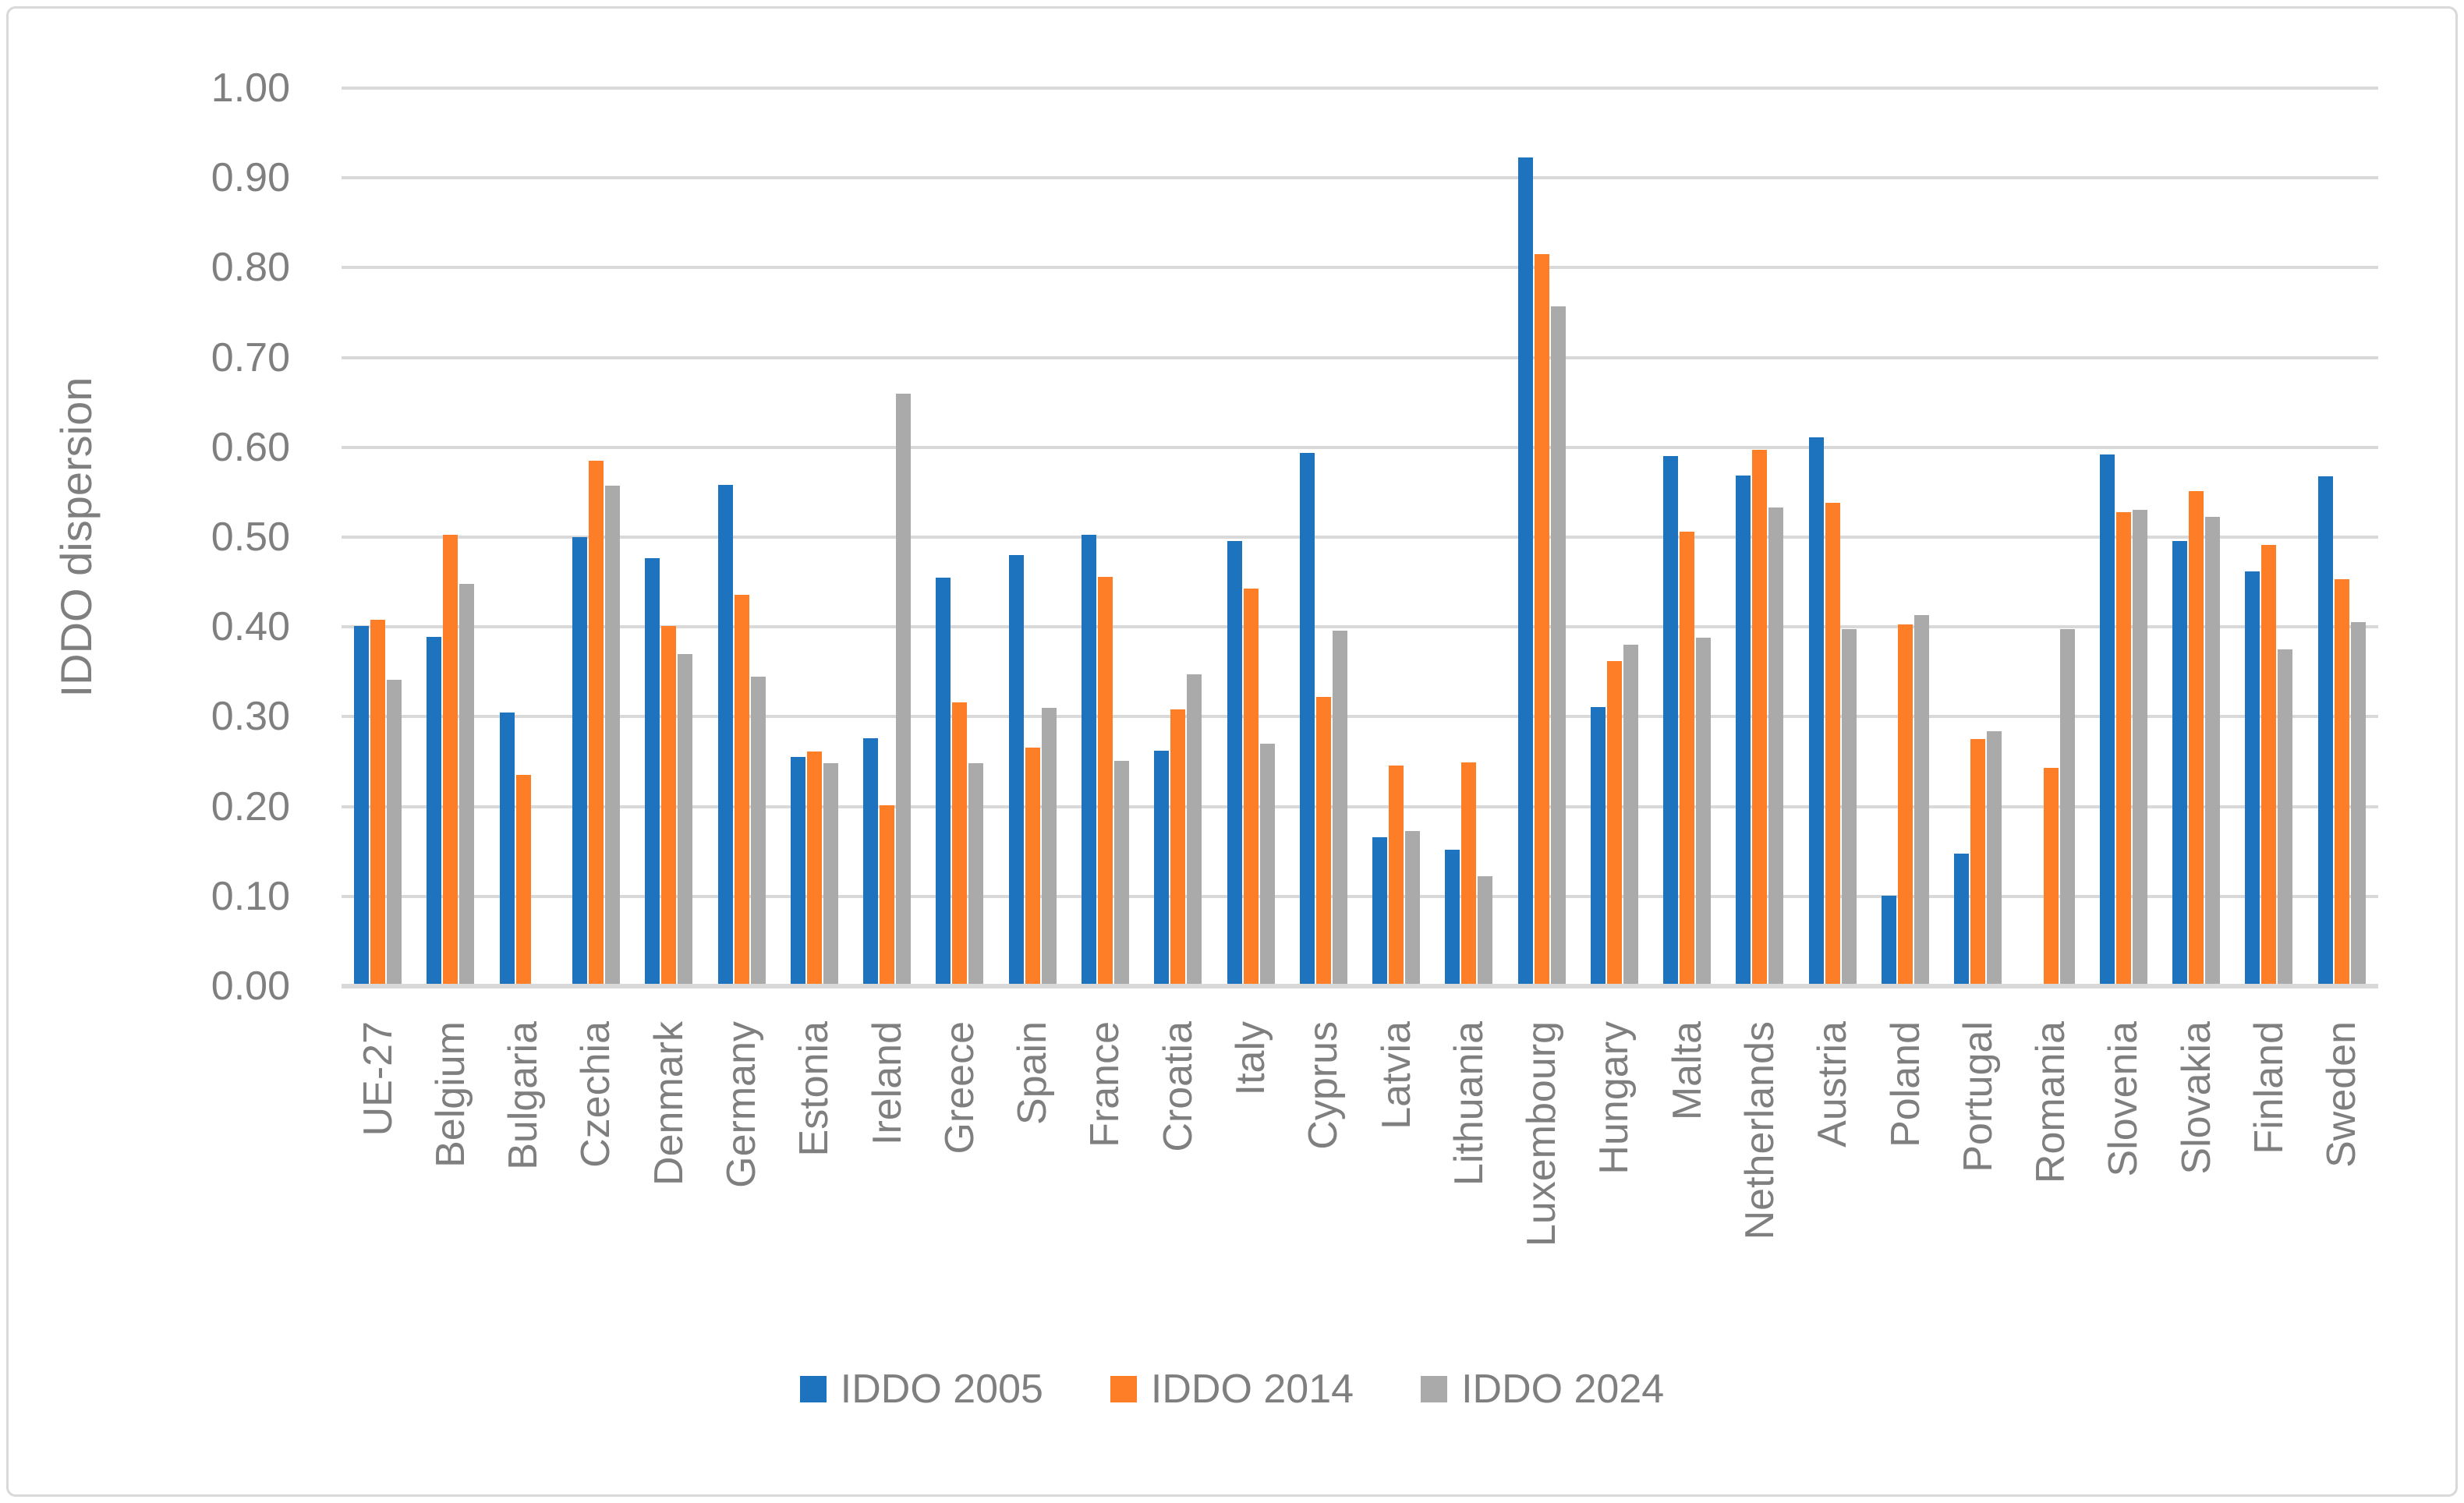  What do you see at coordinates (378, 802) in the screenshot?
I see `bar-ue-27-iddo-2014` at bounding box center [378, 802].